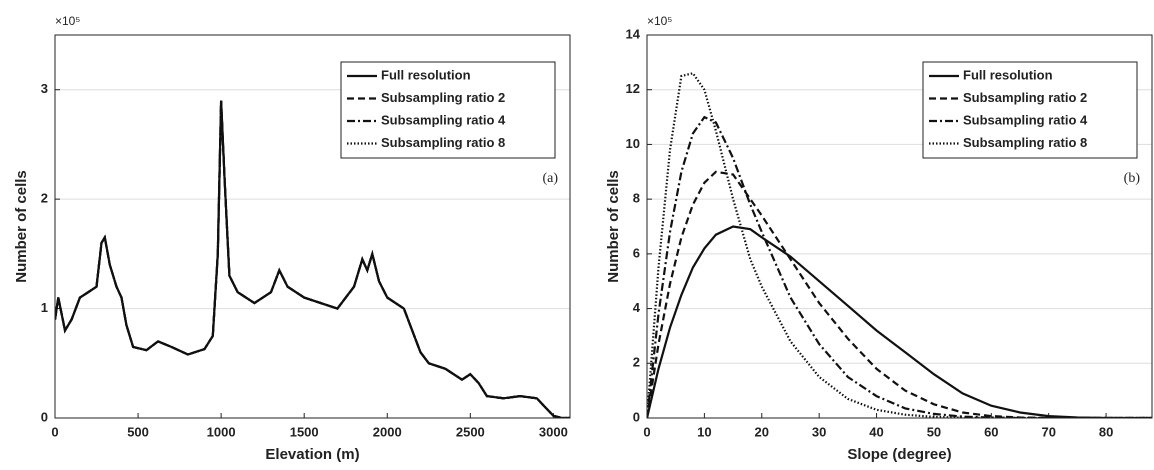 Image resolution: width=1154 pixels, height=470 pixels. Describe the element at coordinates (636, 198) in the screenshot. I see `y-tick-label: 8` at that location.